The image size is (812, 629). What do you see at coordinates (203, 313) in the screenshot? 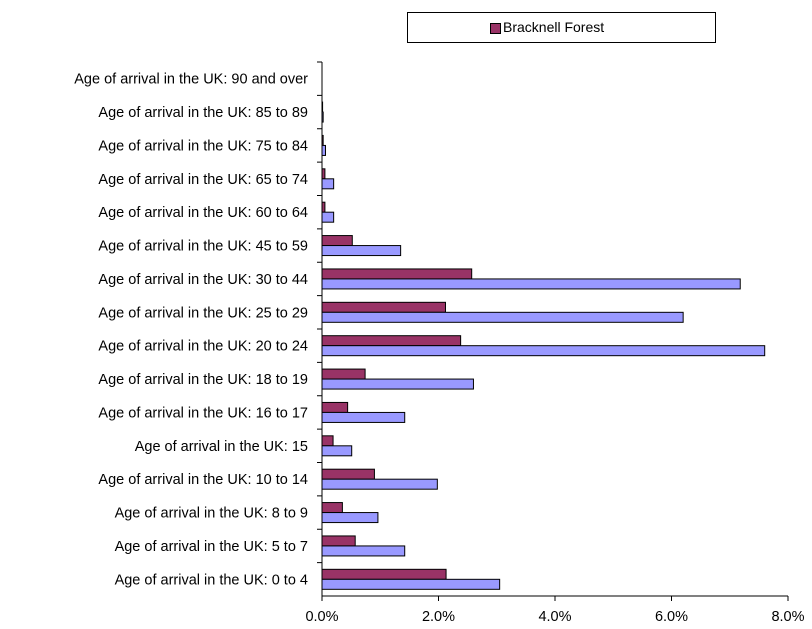
I see `category-label: Age of arrival in the UK: 25 to 29` at bounding box center [203, 313].